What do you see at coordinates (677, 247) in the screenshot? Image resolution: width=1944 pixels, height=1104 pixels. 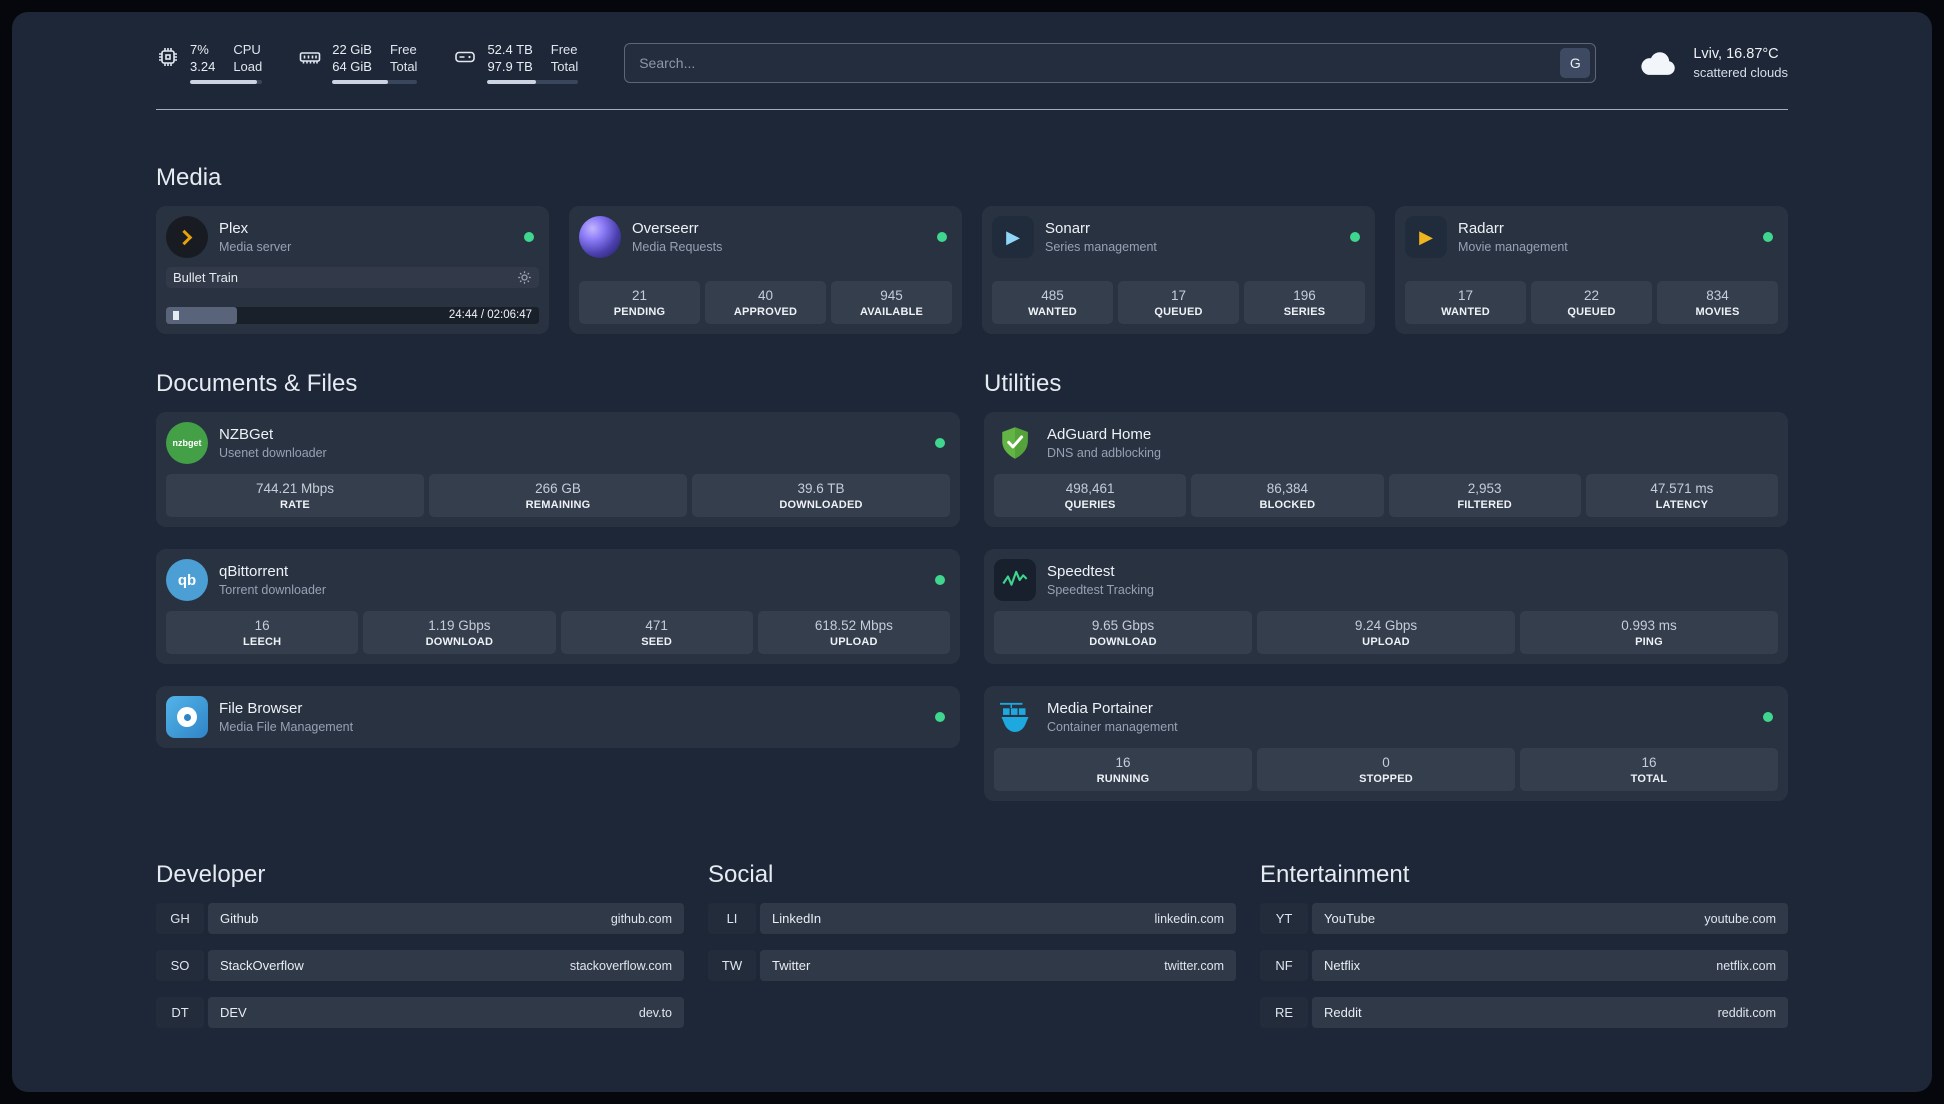 I see `service-subtitle: Media Requests` at bounding box center [677, 247].